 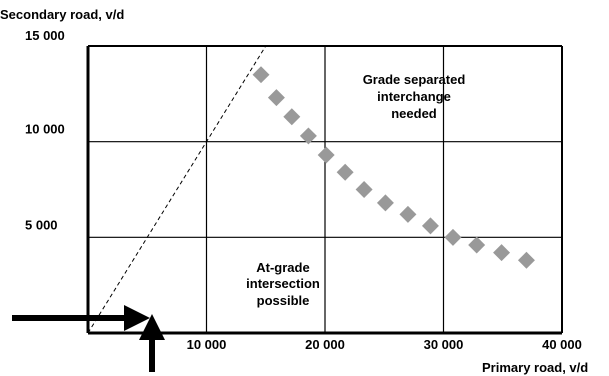 What do you see at coordinates (325, 344) in the screenshot?
I see `x-tick-label: 20 000` at bounding box center [325, 344].